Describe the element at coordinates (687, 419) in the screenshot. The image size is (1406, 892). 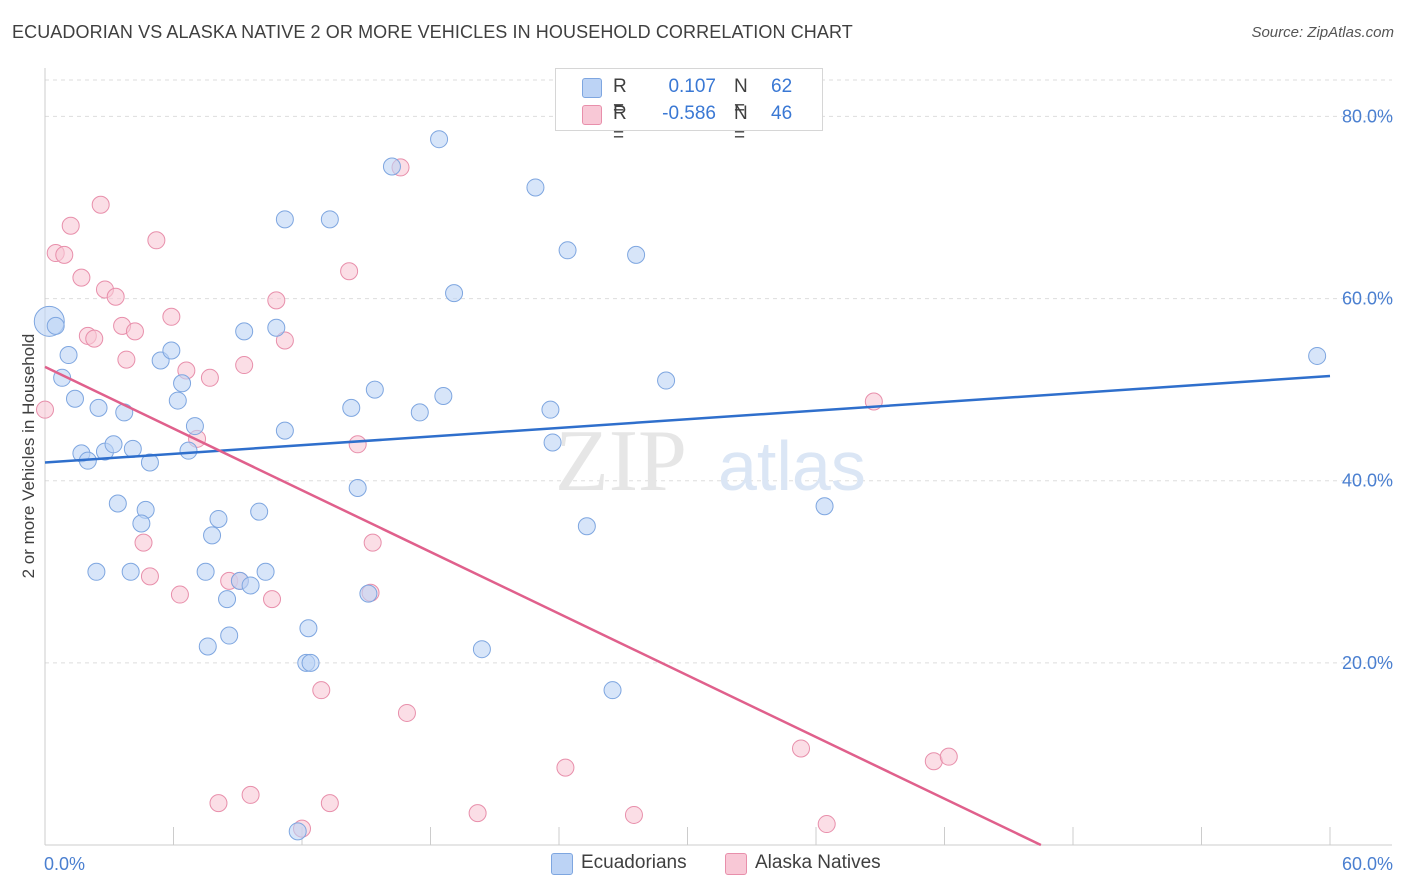
I see `ecuadorians-trend-line` at that location.